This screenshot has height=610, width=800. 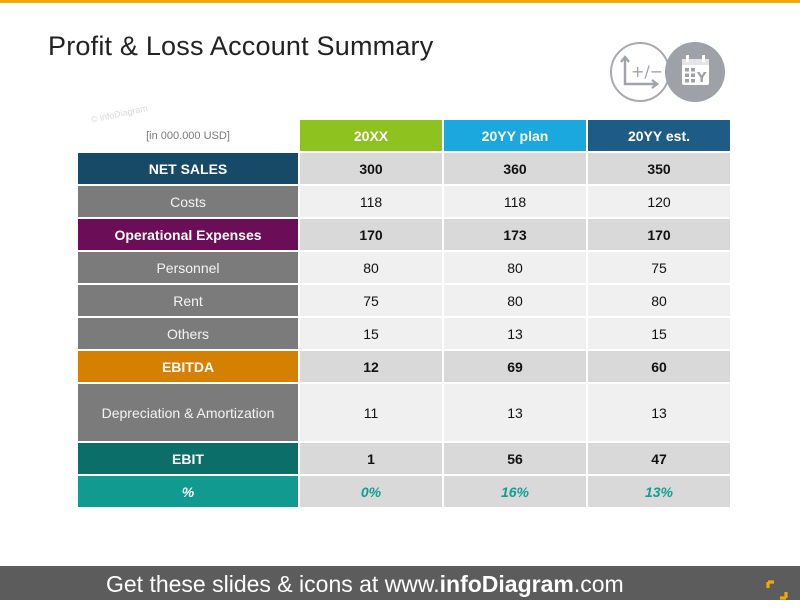 What do you see at coordinates (777, 587) in the screenshot?
I see `infodiagram-logo-icon` at bounding box center [777, 587].